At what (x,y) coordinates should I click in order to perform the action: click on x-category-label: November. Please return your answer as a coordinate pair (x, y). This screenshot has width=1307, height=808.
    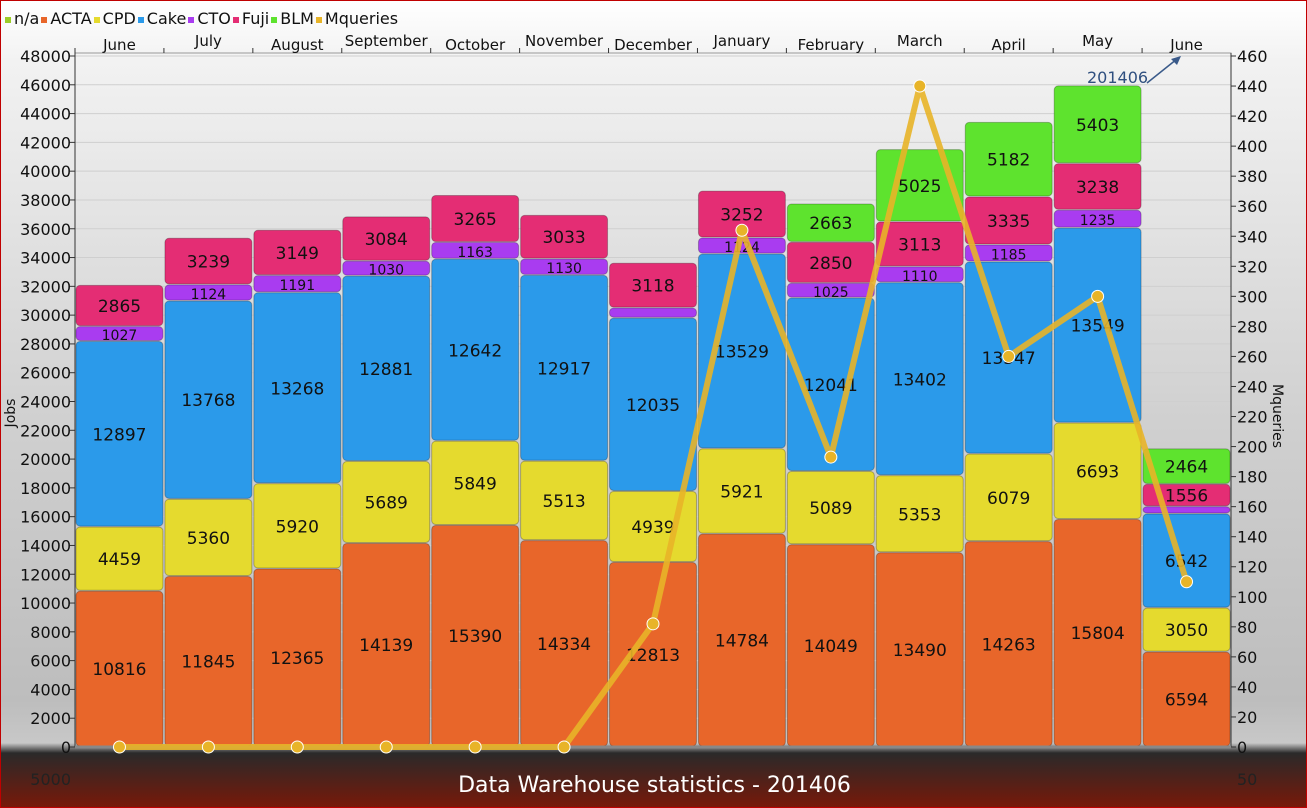
    Looking at the image, I should click on (564, 41).